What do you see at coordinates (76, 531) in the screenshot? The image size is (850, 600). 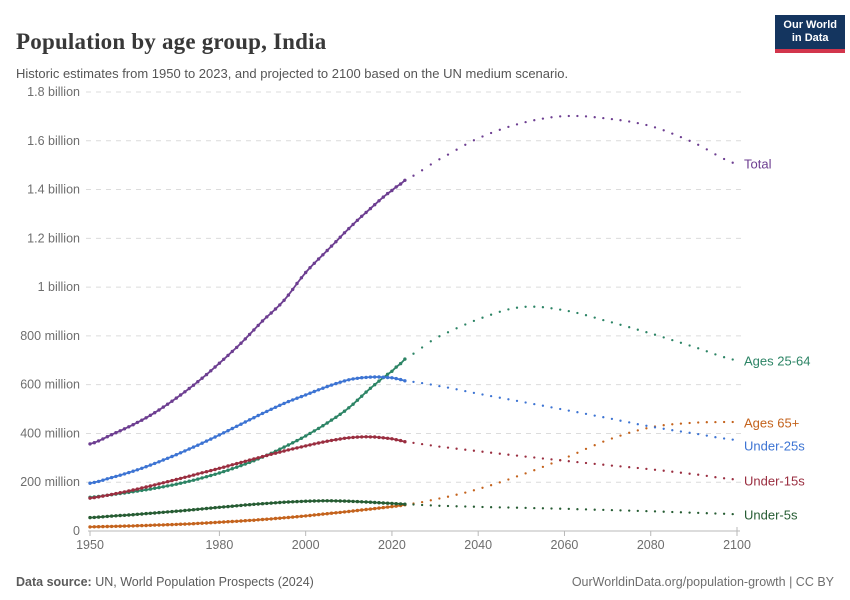 I see `y-axis-label: 0` at bounding box center [76, 531].